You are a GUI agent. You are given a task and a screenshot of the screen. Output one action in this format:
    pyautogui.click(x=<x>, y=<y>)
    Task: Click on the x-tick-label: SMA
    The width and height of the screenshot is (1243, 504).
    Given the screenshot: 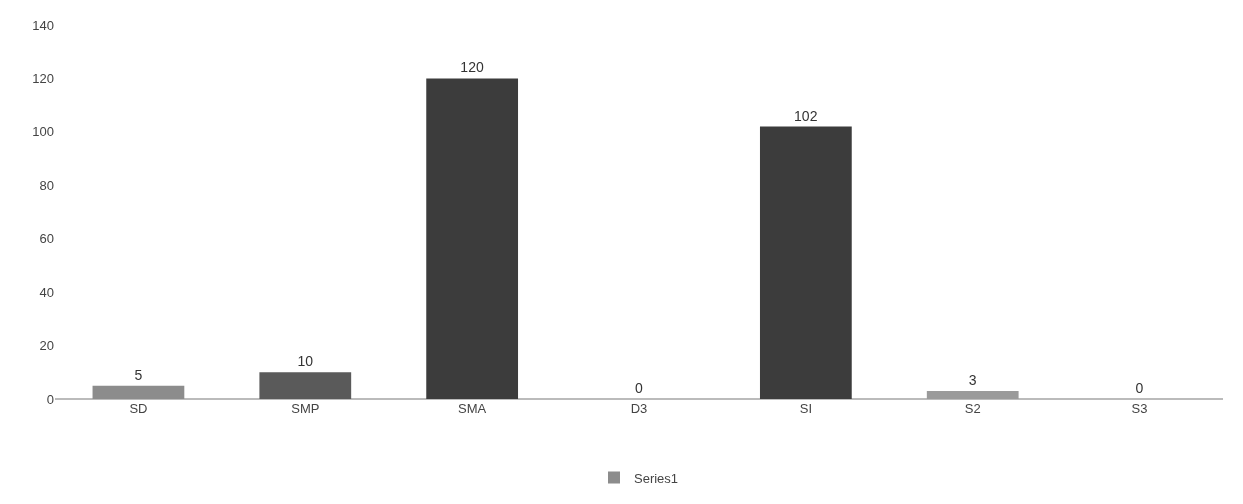 What is the action you would take?
    pyautogui.click(x=472, y=408)
    